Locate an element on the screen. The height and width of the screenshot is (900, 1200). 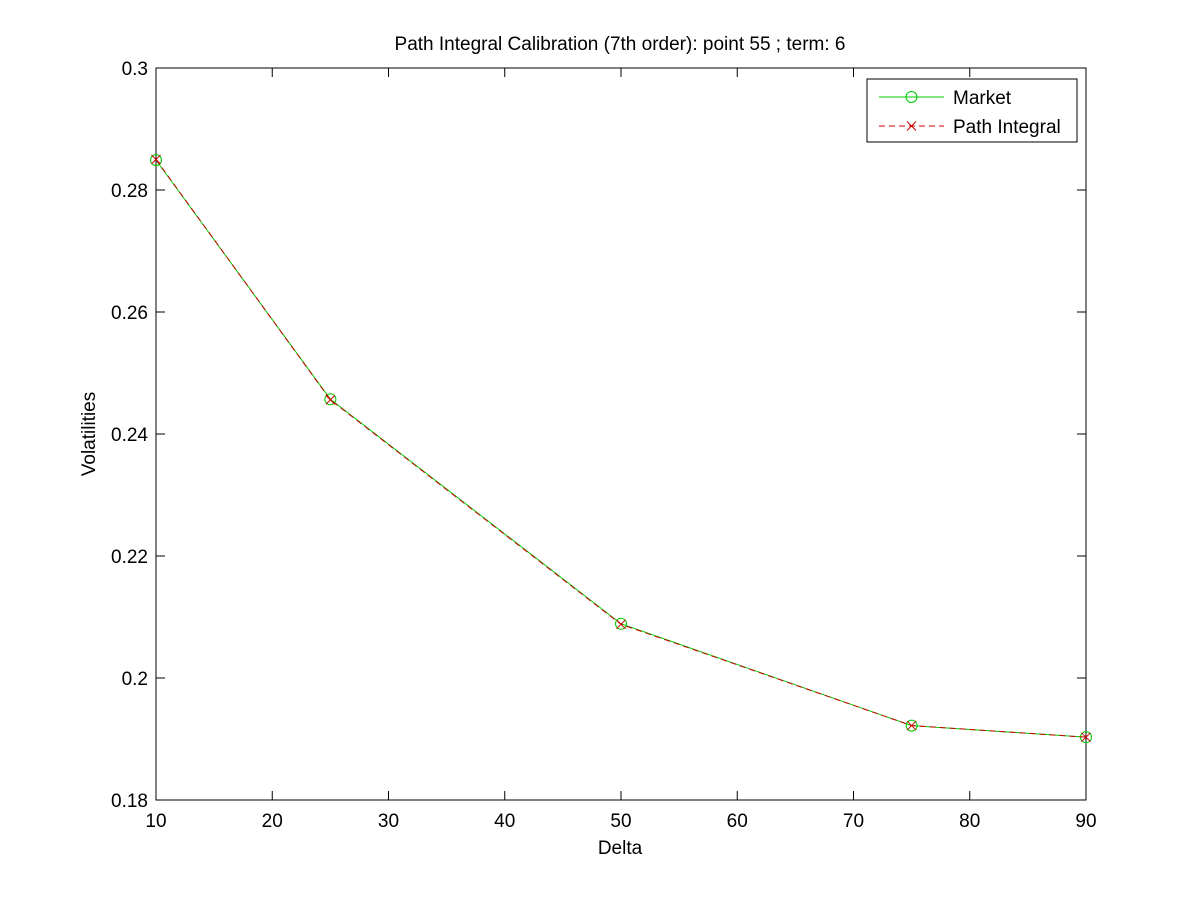
y-tick-label: 0.24 is located at coordinates (129, 435).